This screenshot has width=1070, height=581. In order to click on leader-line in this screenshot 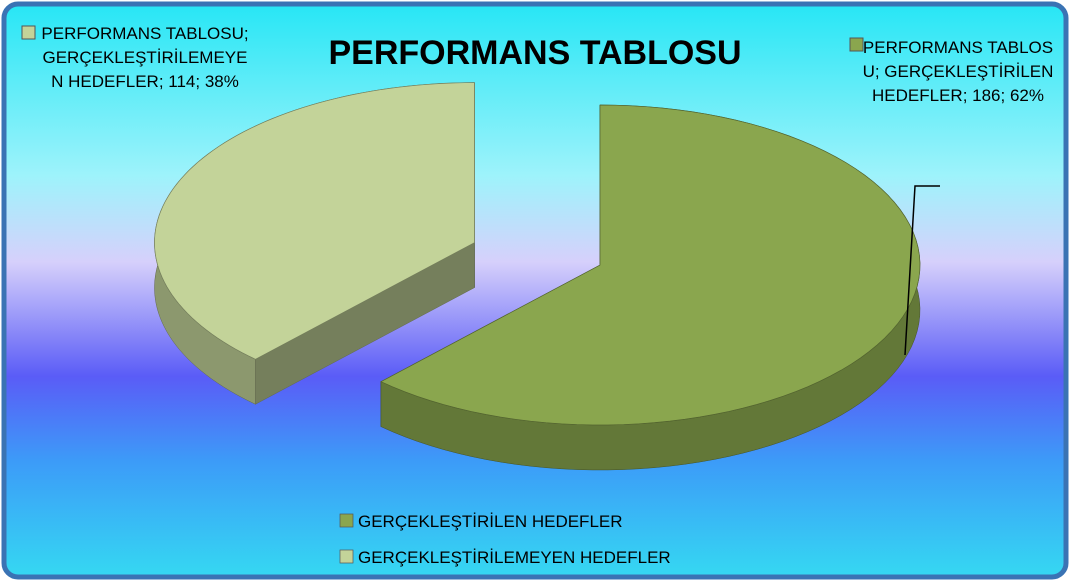, I will do `click(922, 270)`.